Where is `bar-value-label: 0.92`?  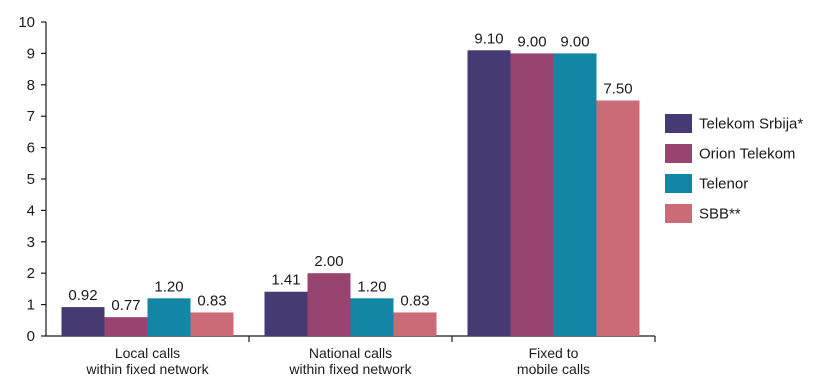
bar-value-label: 0.92 is located at coordinates (82, 295).